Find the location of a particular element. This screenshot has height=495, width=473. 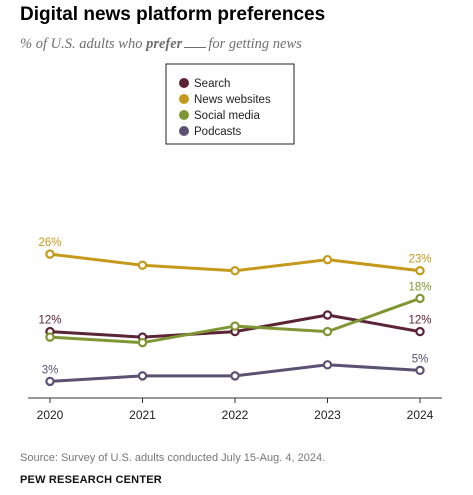

x-tick-label: 2021 is located at coordinates (142, 415).